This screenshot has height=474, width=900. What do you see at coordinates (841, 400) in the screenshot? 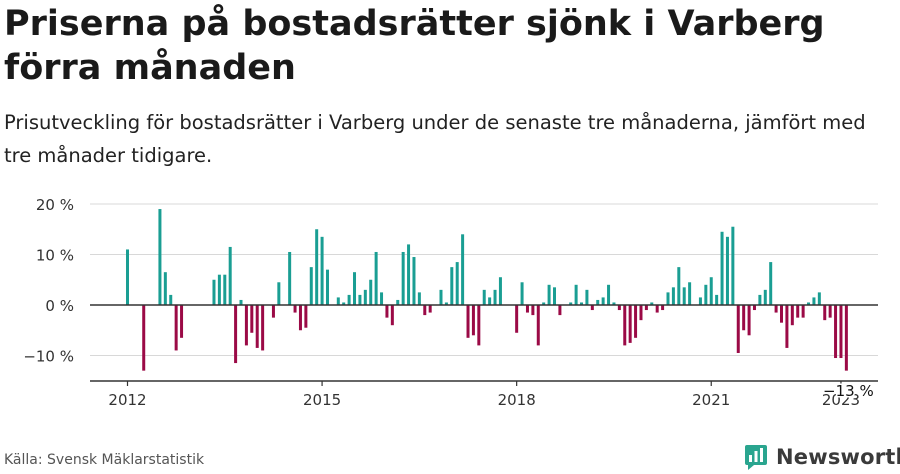
I see `x-tick-label: 2023` at bounding box center [841, 400].